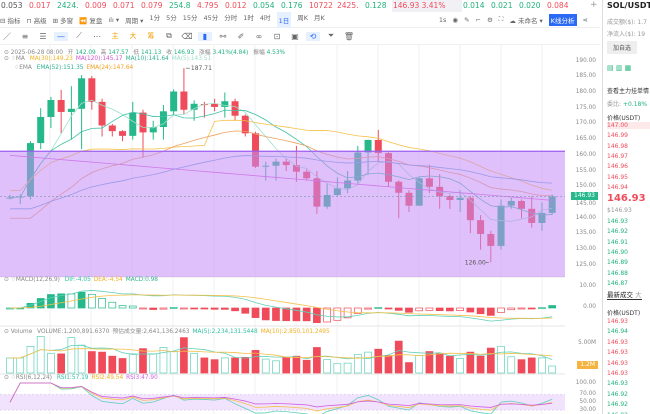 This screenshot has width=650, height=414. What do you see at coordinates (319, 17) in the screenshot?
I see `interval-tab: 月K` at bounding box center [319, 17].